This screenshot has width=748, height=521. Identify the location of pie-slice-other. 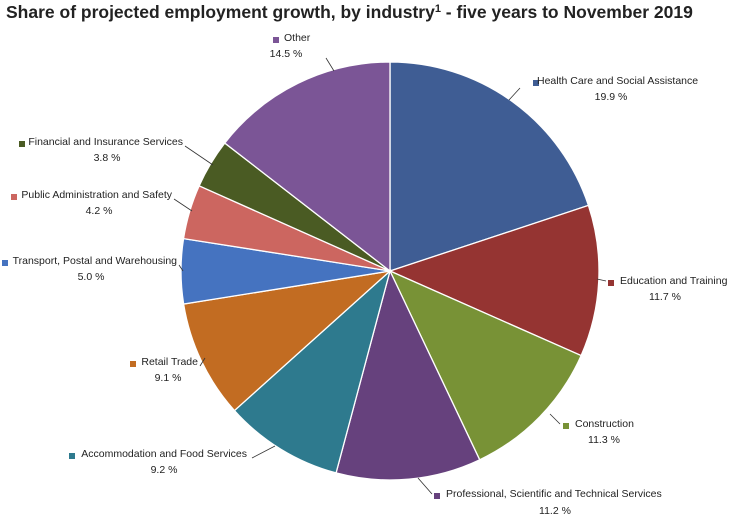
(307, 167).